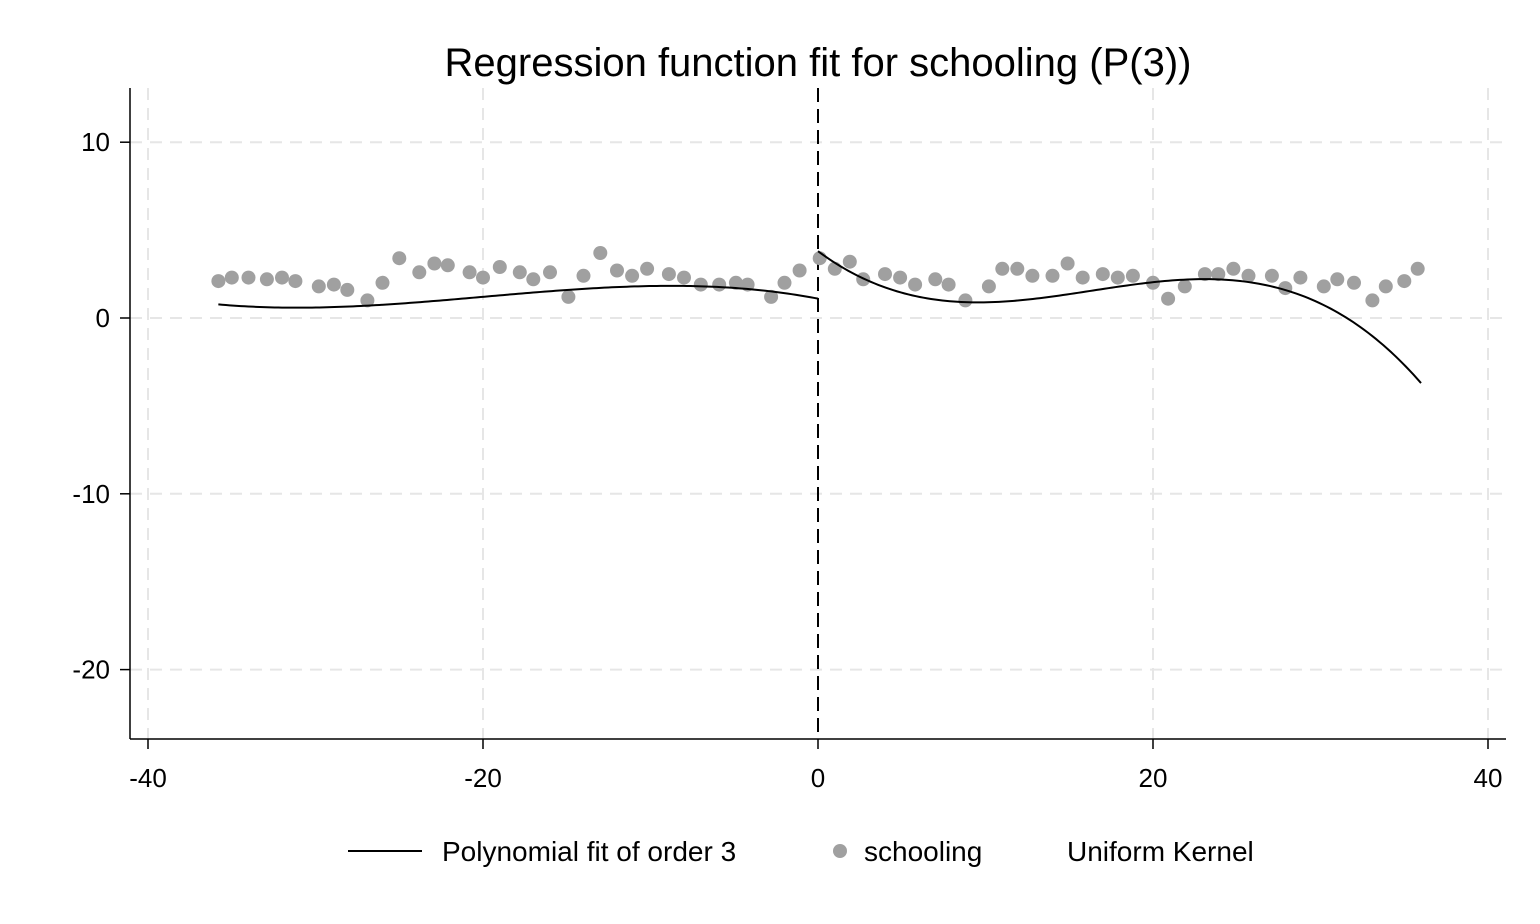  I want to click on x-axis-ticks: -40 -20 0 20 40, so click(815, 766).